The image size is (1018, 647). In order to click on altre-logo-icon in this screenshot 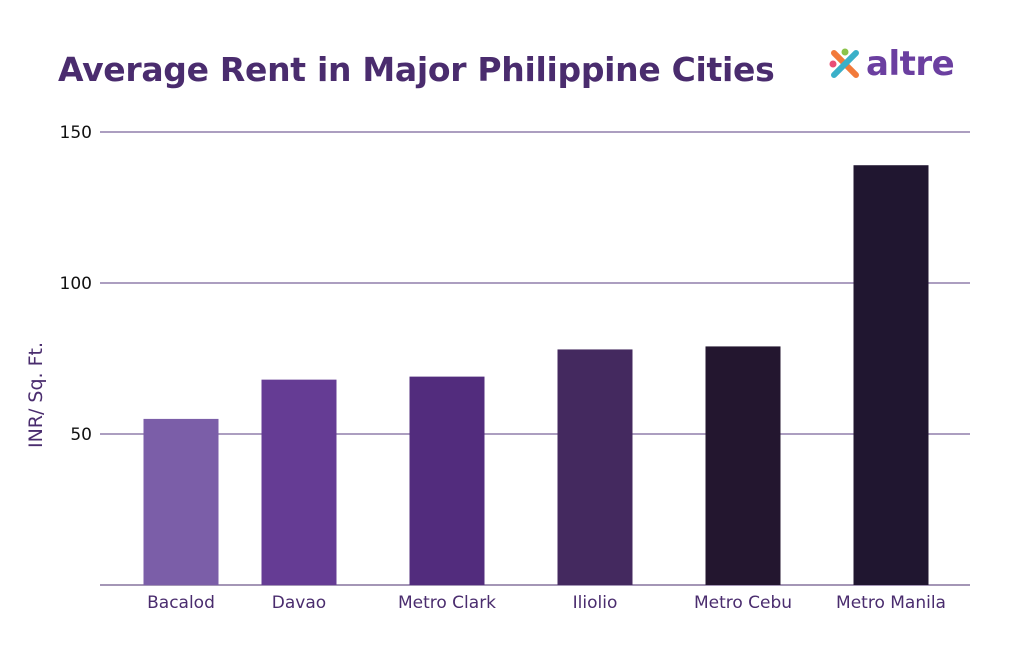, I will do `click(844, 63)`.